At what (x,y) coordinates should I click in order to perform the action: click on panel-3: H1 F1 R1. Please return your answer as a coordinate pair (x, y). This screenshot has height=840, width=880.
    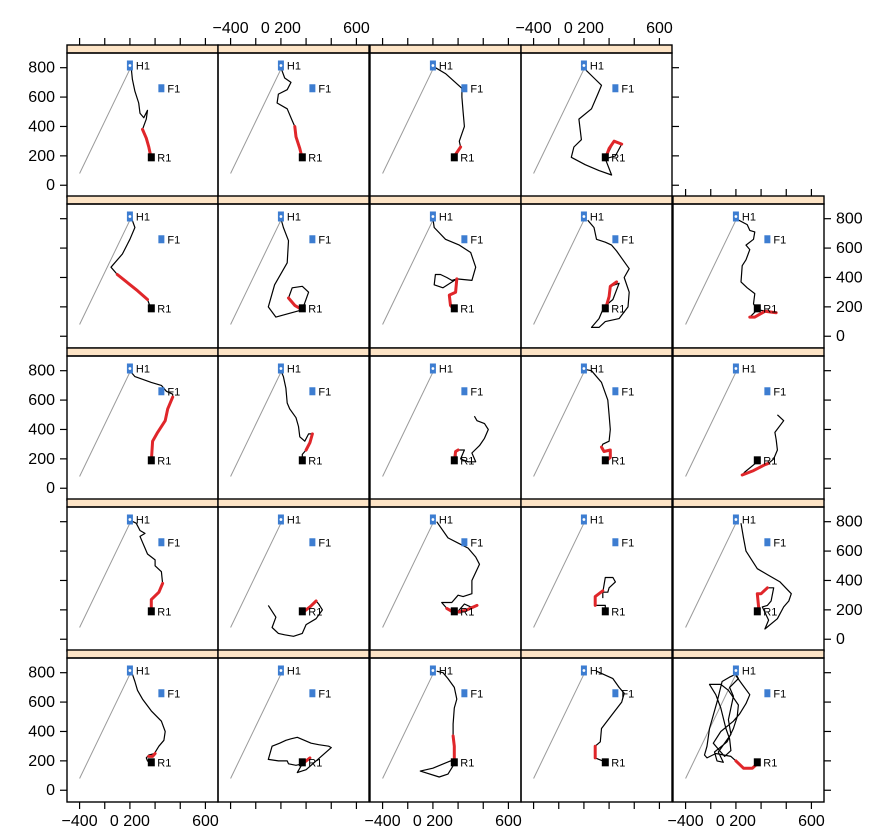
    Looking at the image, I should click on (445, 121).